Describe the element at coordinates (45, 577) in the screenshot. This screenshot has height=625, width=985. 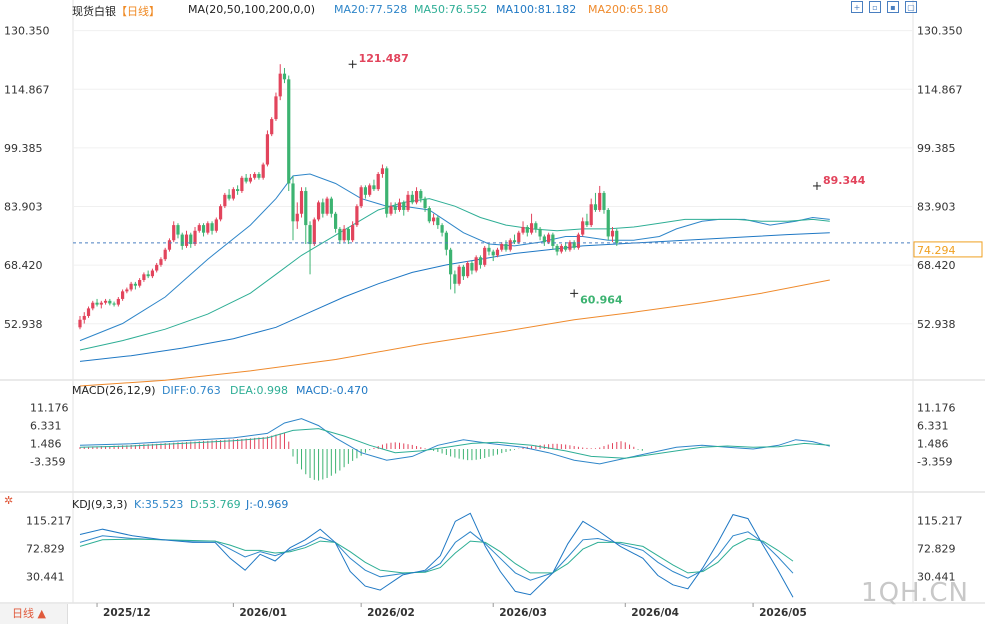
I see `kdj-y-tick-left: 30.441` at that location.